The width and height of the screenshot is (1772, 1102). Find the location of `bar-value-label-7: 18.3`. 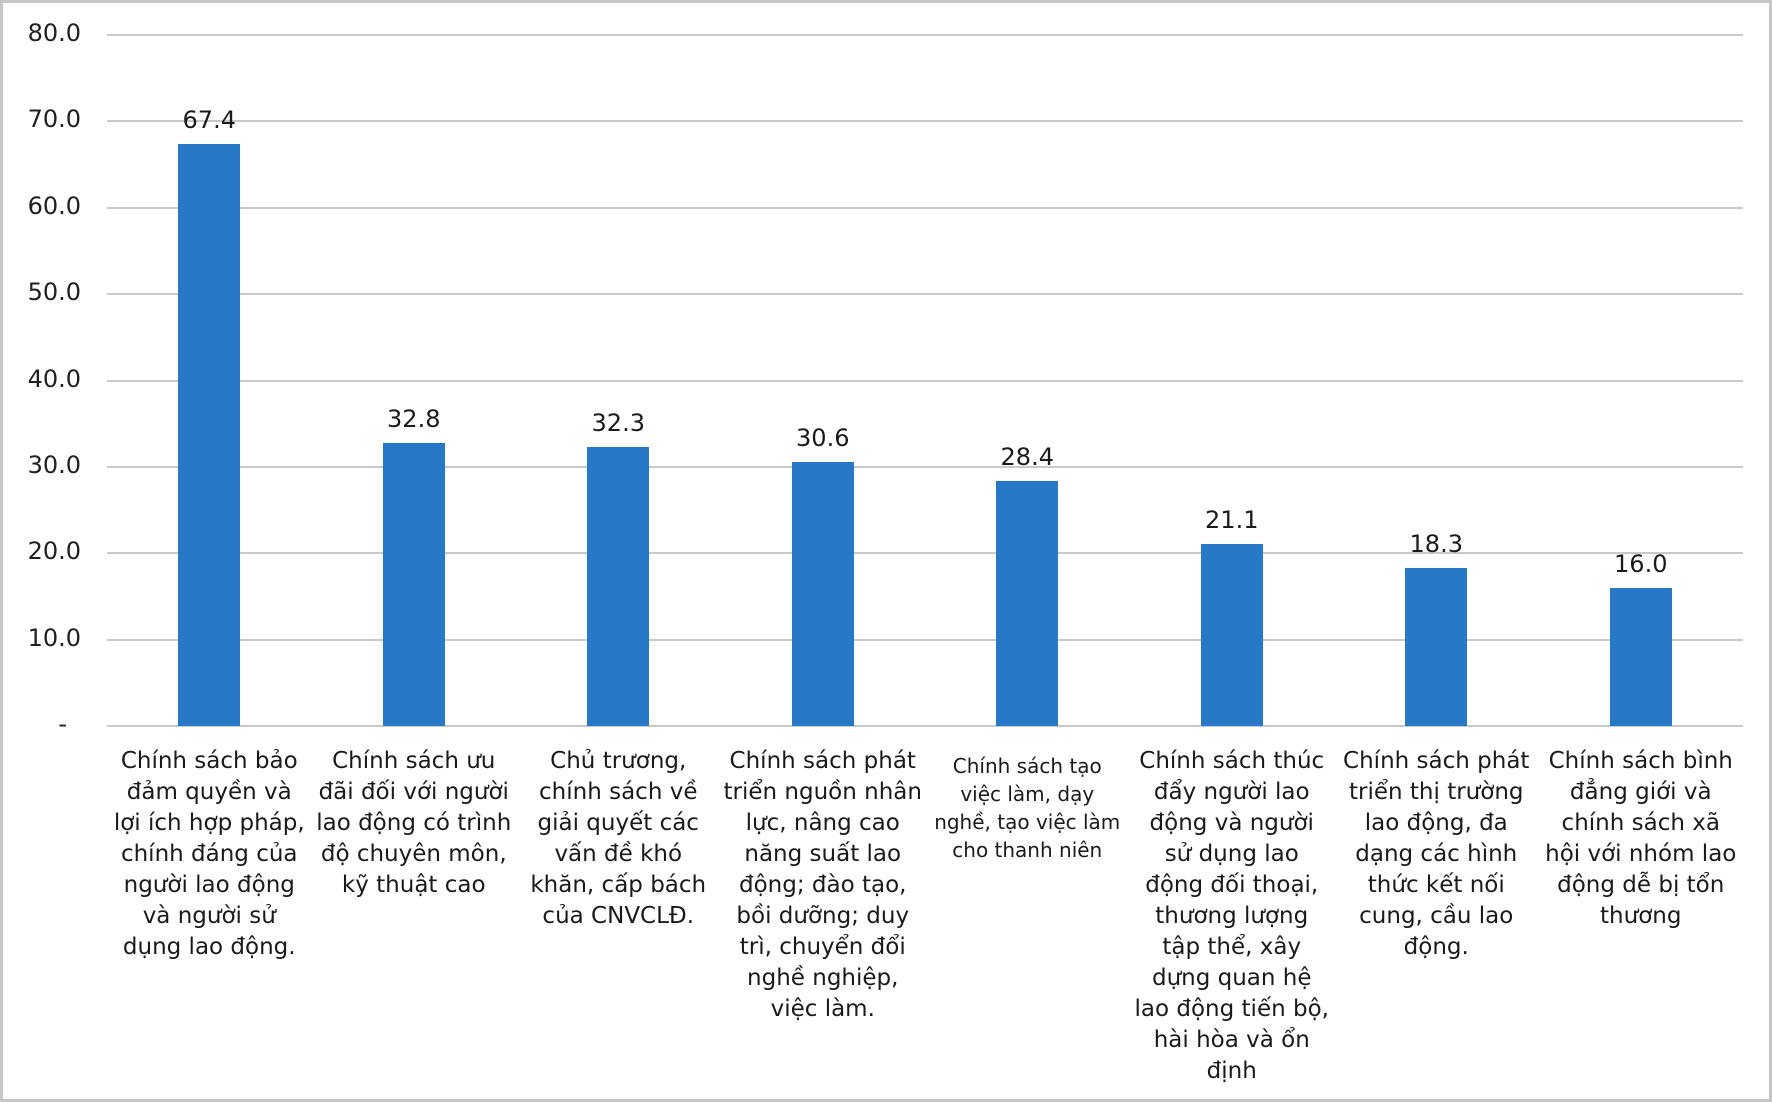

bar-value-label-7: 18.3 is located at coordinates (1436, 543).